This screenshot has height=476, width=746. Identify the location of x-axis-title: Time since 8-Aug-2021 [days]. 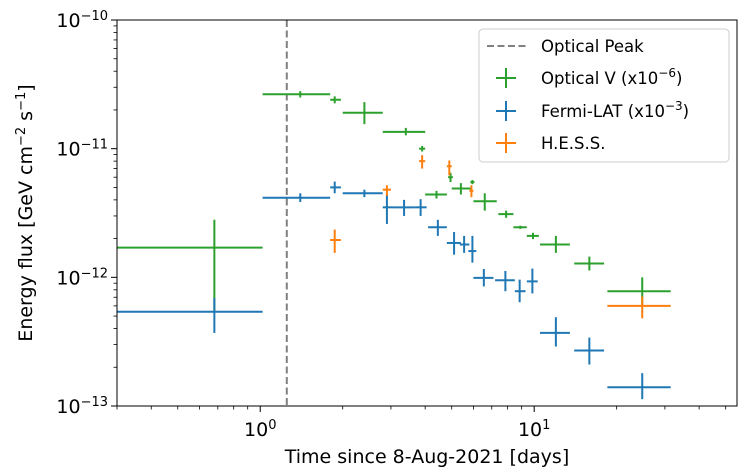
(426, 457).